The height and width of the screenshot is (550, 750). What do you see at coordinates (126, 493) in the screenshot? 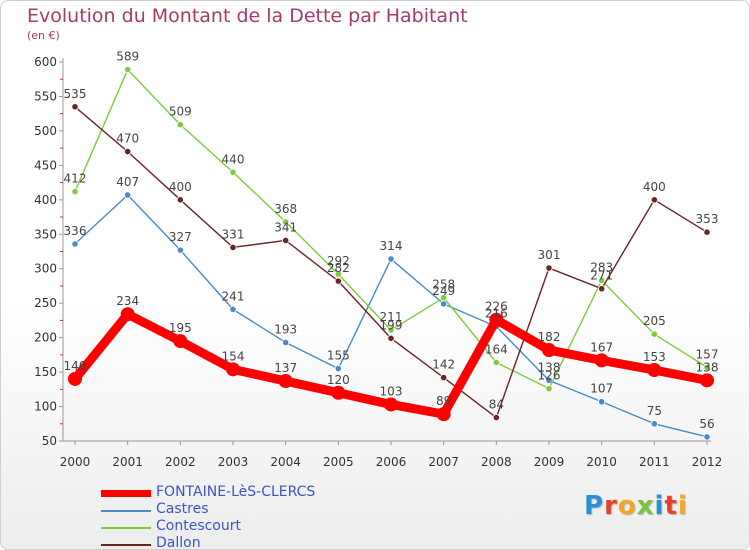
I see `legend-swatch-fontaine` at bounding box center [126, 493].